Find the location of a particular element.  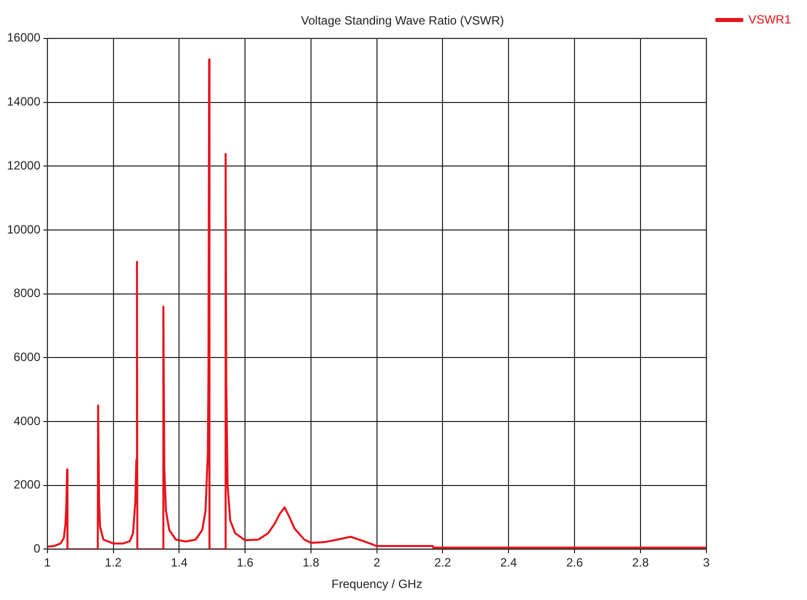

y-tick-label: 14000 is located at coordinates (23, 101).